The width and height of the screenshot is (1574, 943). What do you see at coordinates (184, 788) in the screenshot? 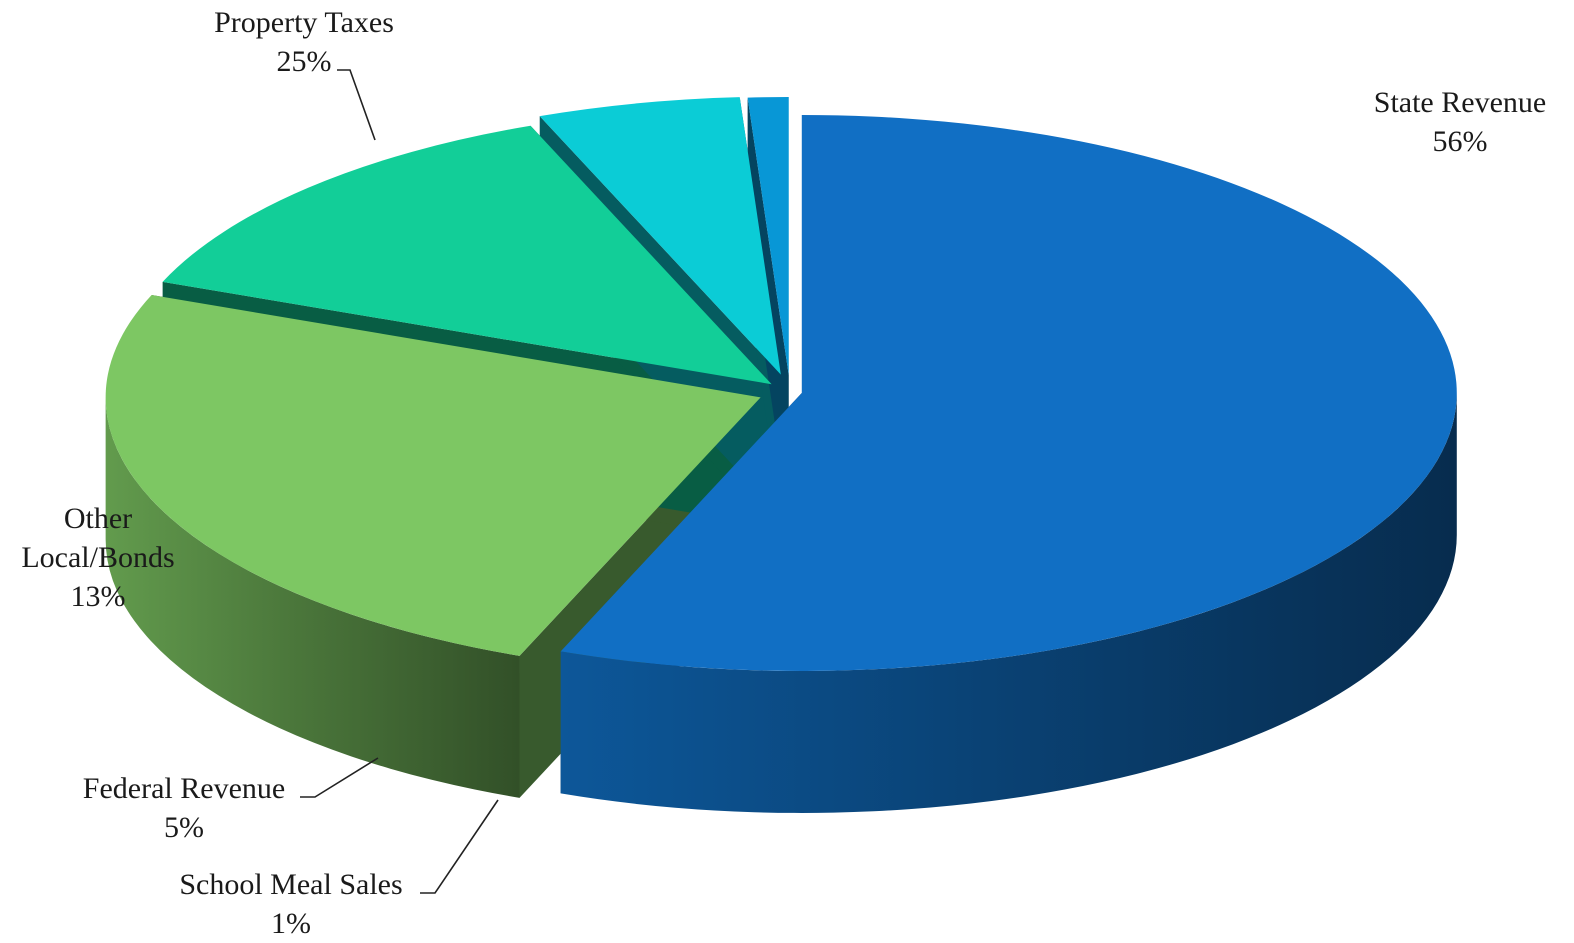
I see `label-federal-revenue: Federal Revenue` at bounding box center [184, 788].